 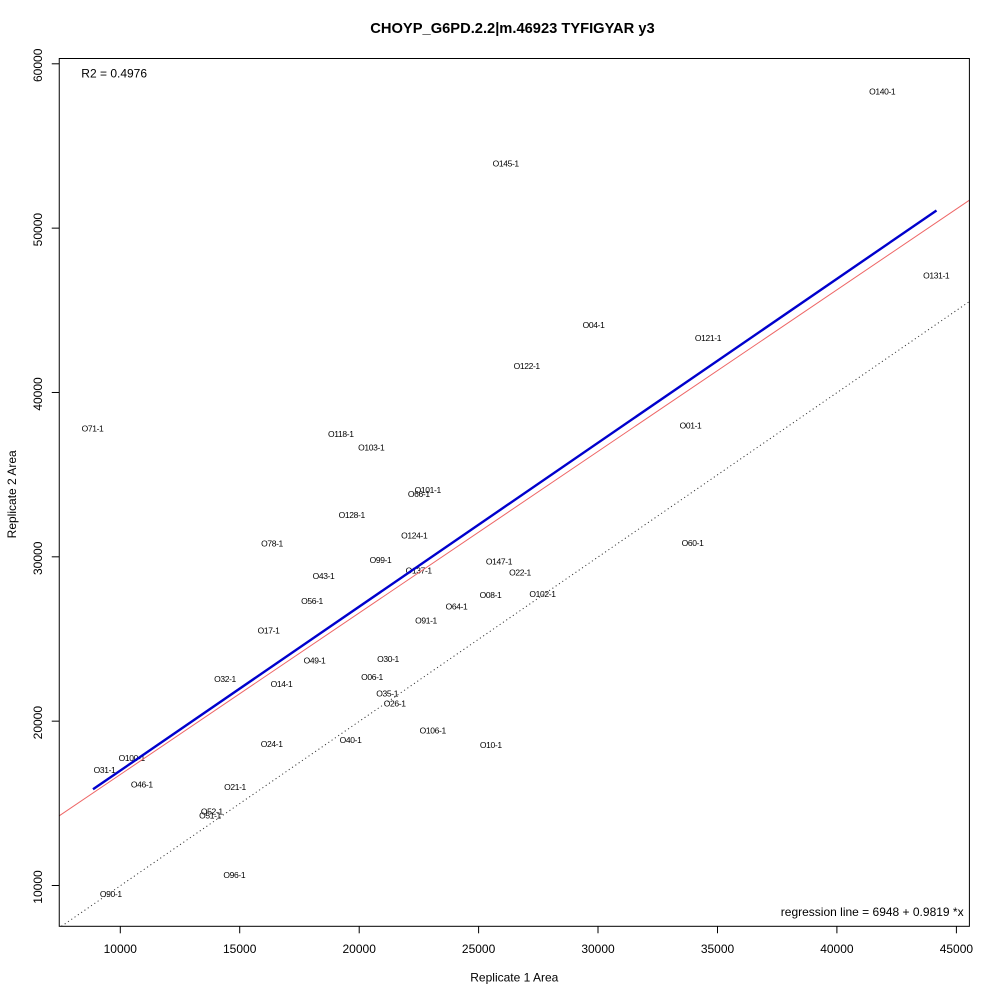 What do you see at coordinates (324, 576) in the screenshot?
I see `svg-text: O43-1` at bounding box center [324, 576].